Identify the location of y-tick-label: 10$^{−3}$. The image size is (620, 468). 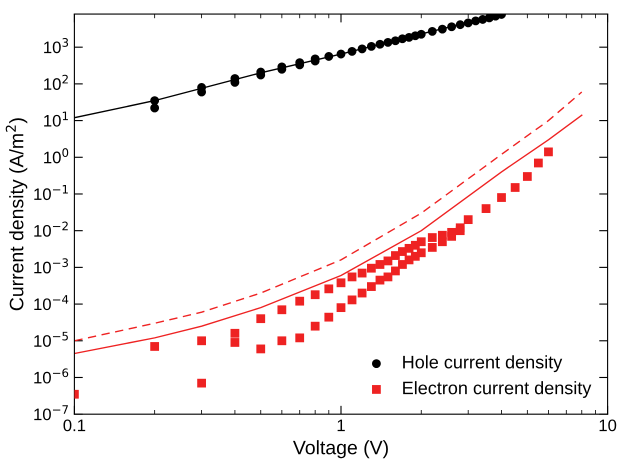
(51, 266).